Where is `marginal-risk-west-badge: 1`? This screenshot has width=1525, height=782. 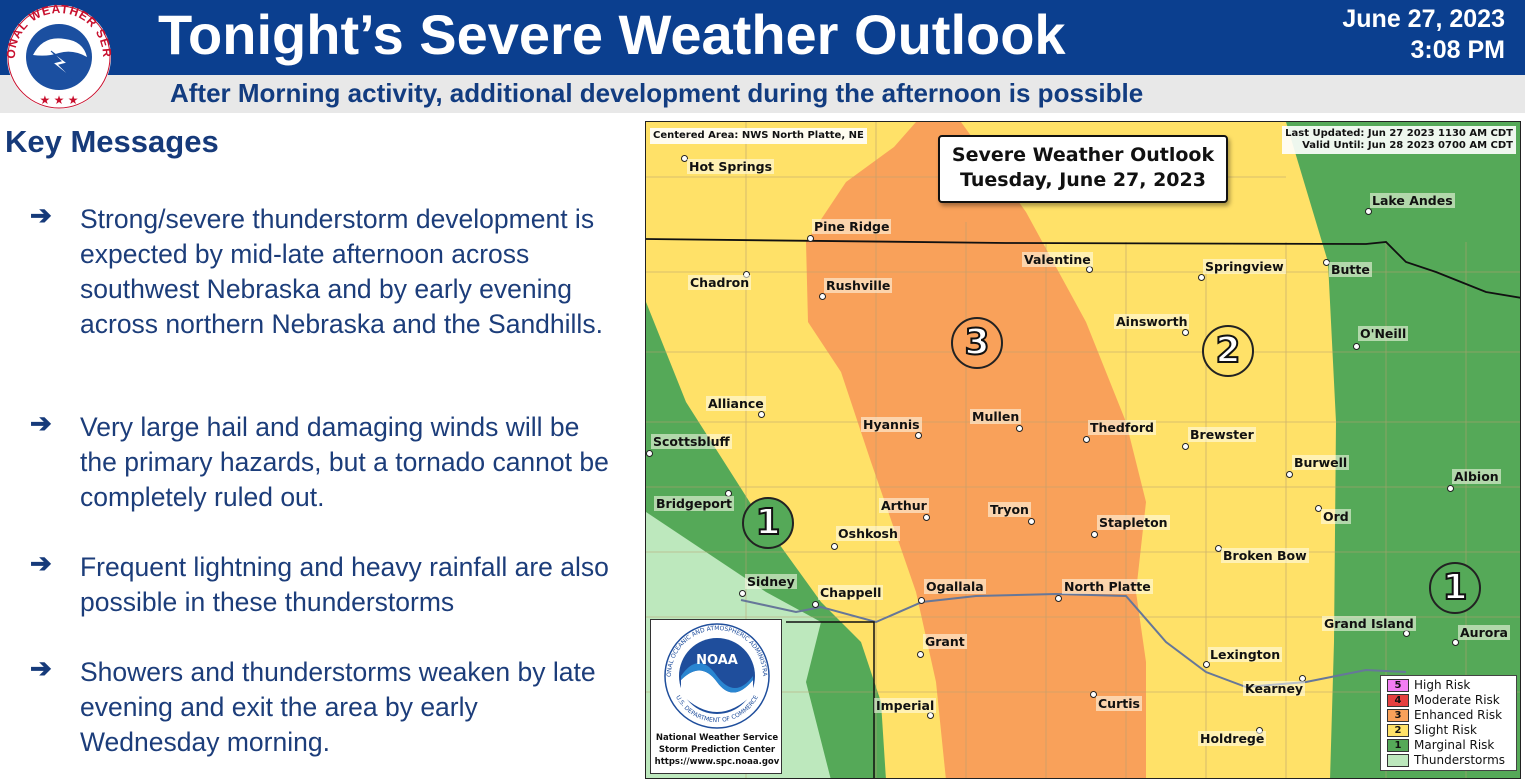 marginal-risk-west-badge: 1 is located at coordinates (768, 523).